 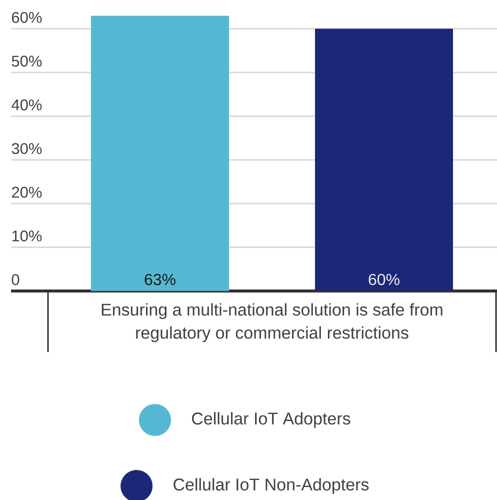 I want to click on legend-label: Cellular IoT Non-Adopters, so click(x=271, y=486).